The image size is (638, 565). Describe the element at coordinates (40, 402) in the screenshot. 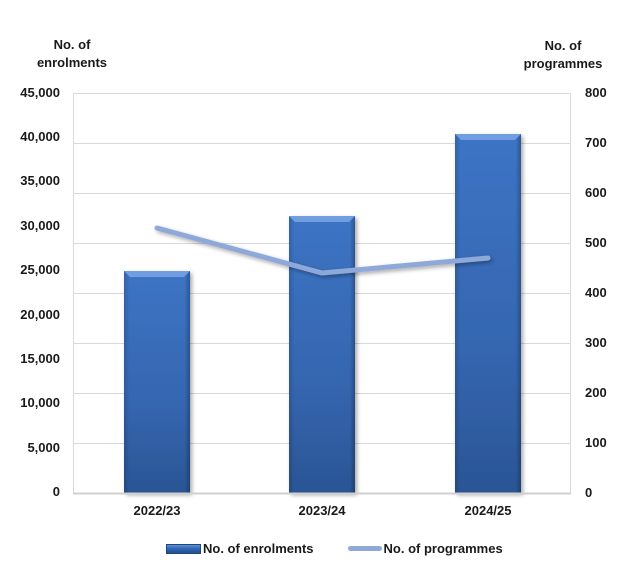

I see `left-tick: 10,000` at that location.